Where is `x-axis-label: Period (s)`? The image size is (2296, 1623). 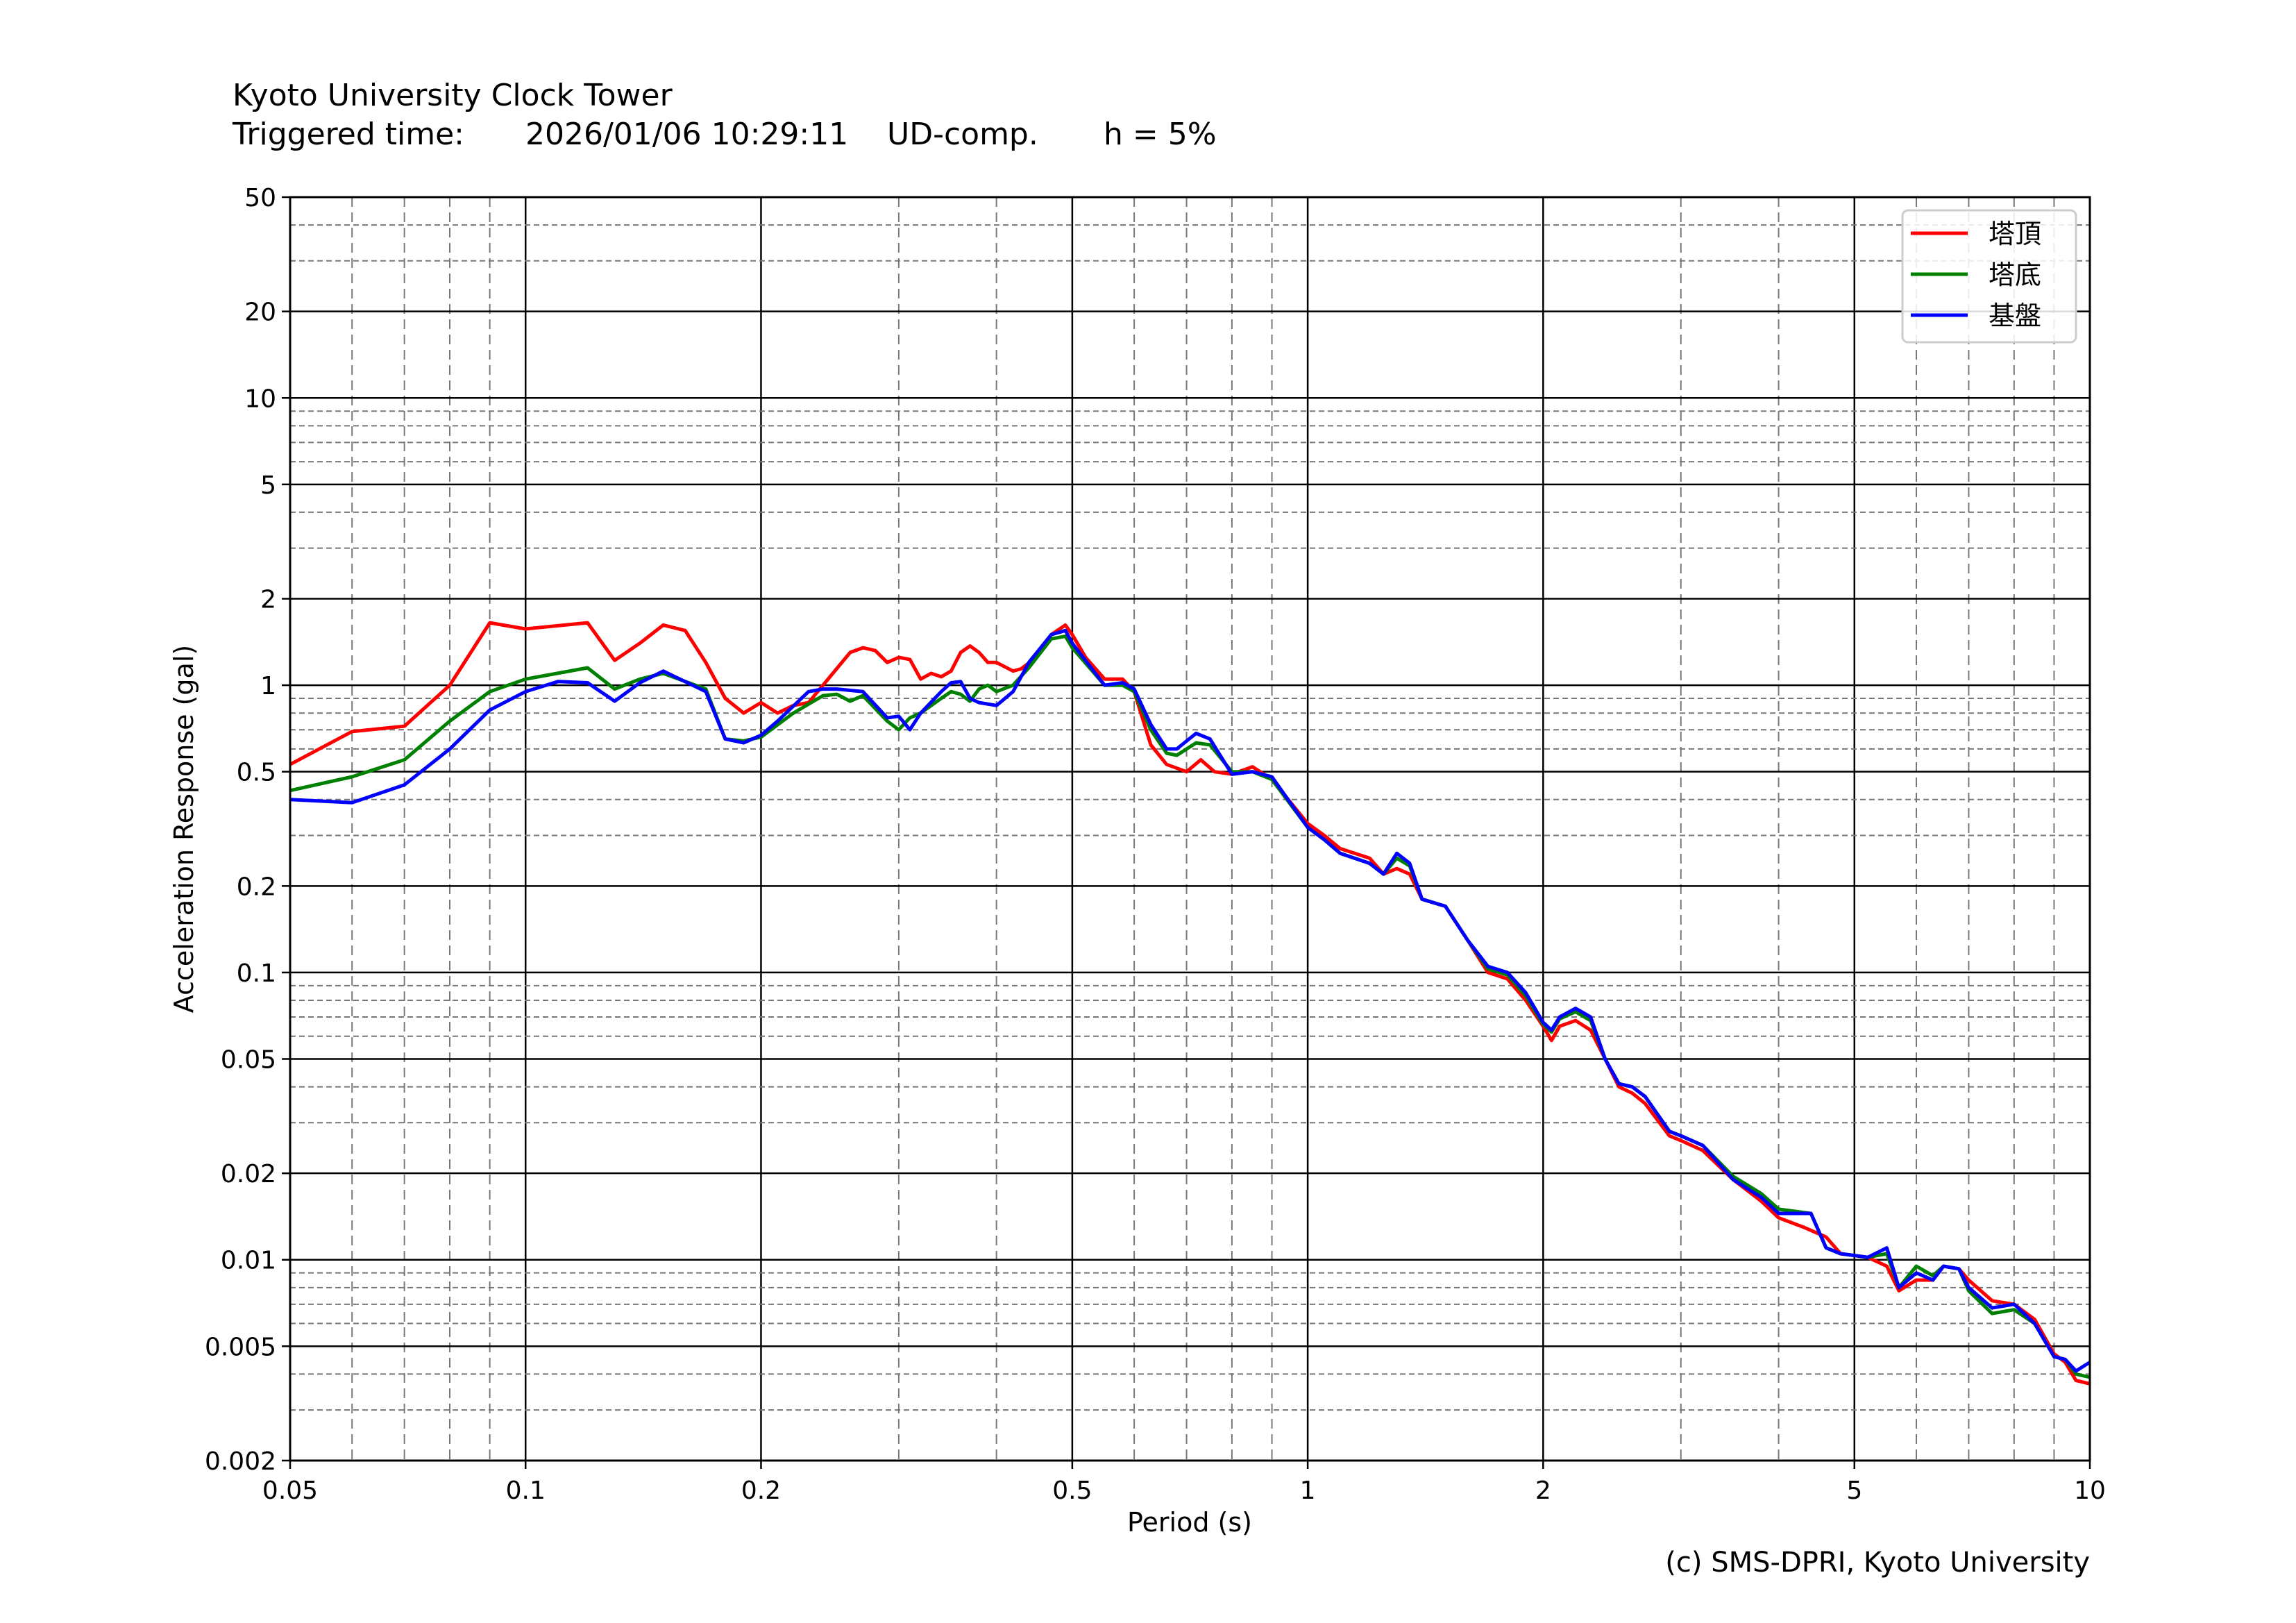
x-axis-label: Period (s) is located at coordinates (1190, 1522).